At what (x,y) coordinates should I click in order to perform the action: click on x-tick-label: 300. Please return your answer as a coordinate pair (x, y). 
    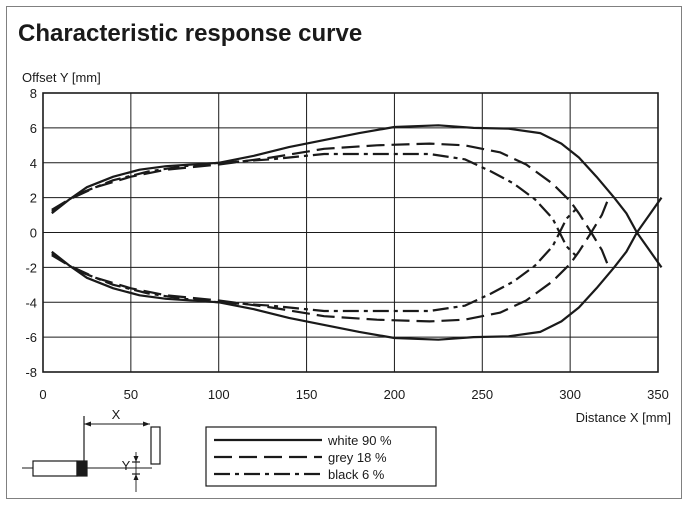
    Looking at the image, I should click on (570, 394).